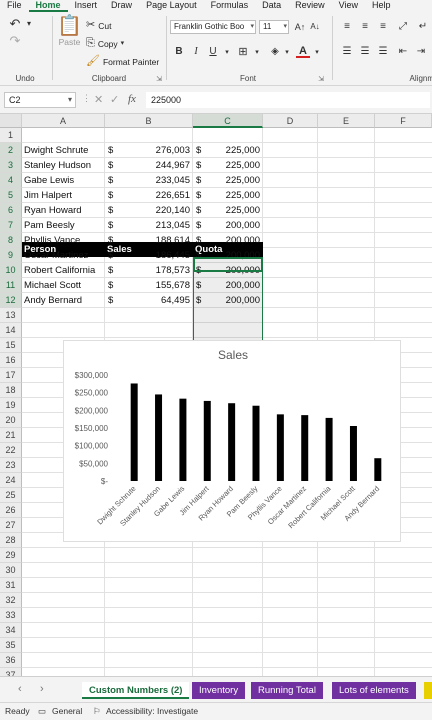 The image size is (432, 720). Describe the element at coordinates (56, 255) in the screenshot. I see `cell-a9: Oscar Martinez` at that location.